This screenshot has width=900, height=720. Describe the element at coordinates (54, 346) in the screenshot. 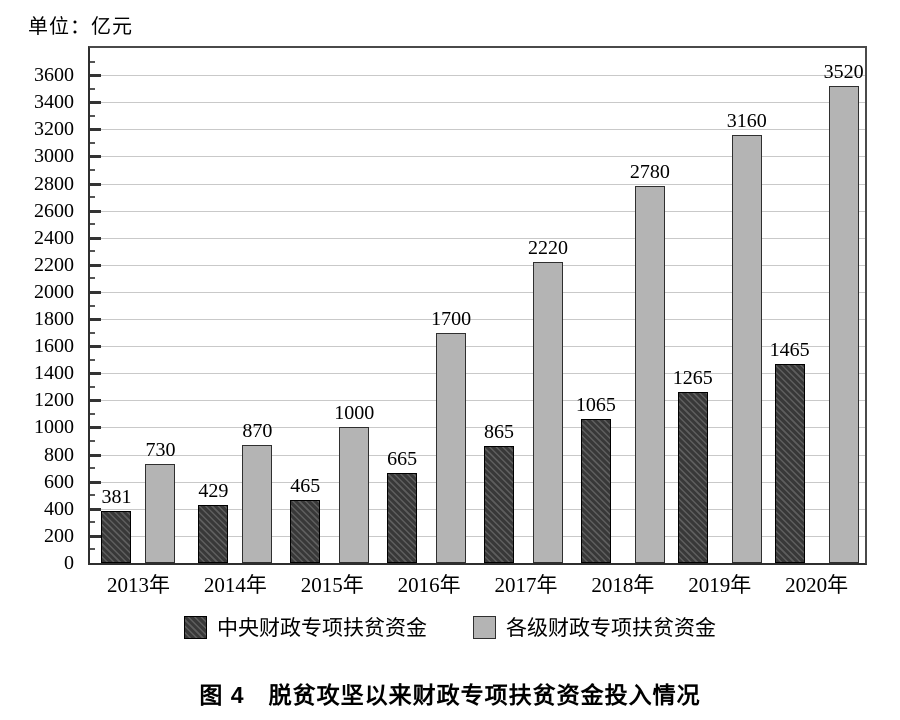

I see `y-tick-label: 1600` at that location.